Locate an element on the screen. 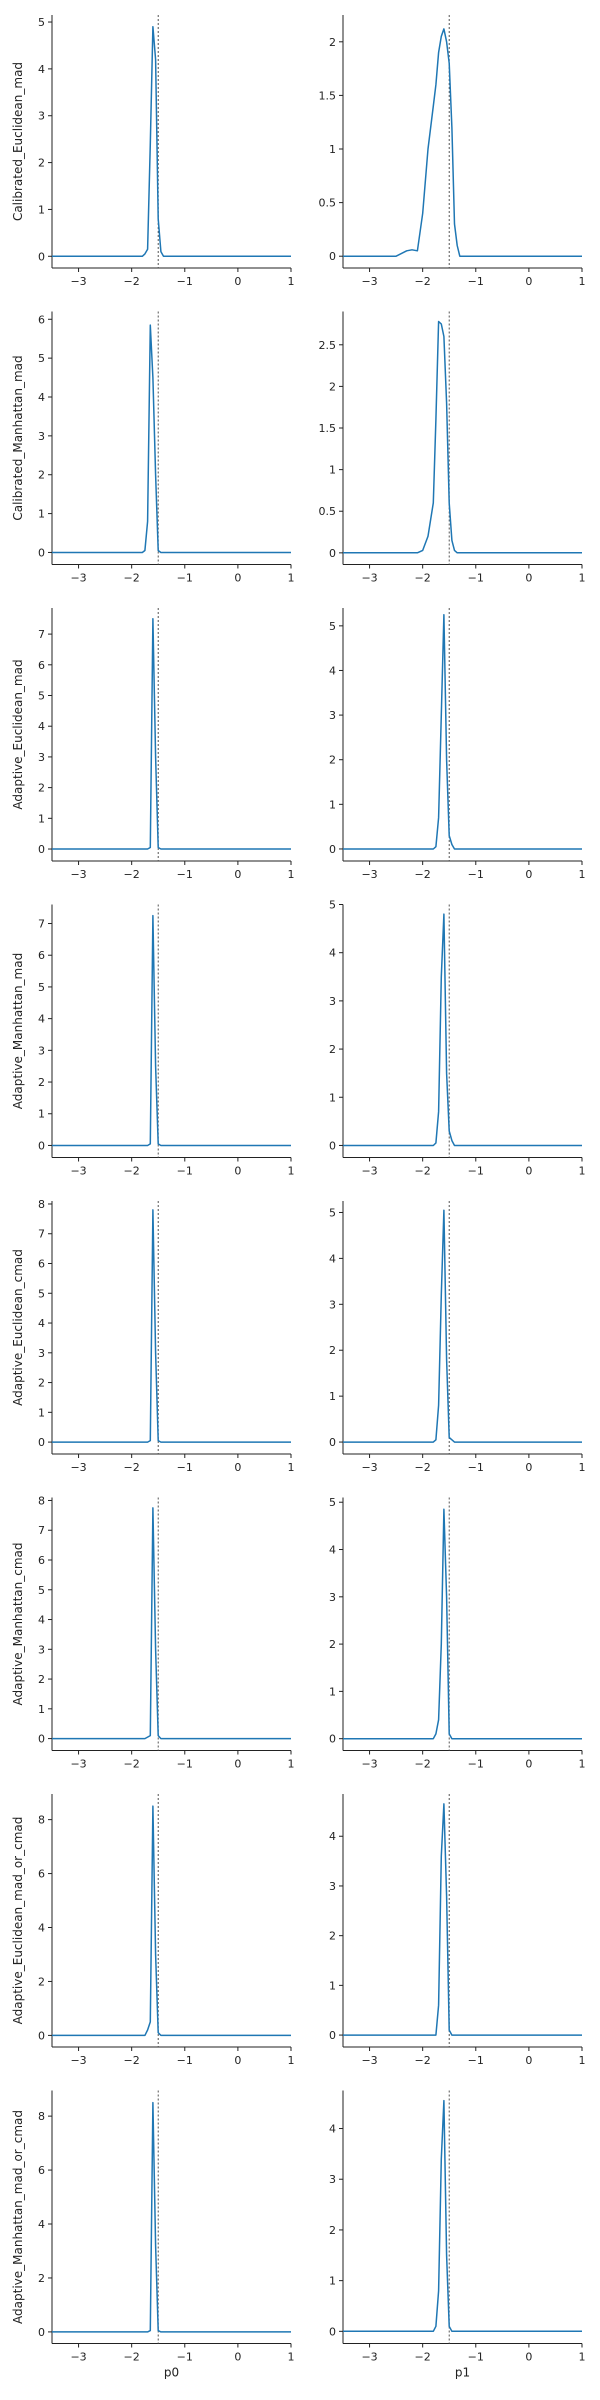 The height and width of the screenshot is (2400, 600). panel-r1-c1: −3 −2 −1 0 1 0 0.5 1 1.5 2 2.5 is located at coordinates (452, 448).